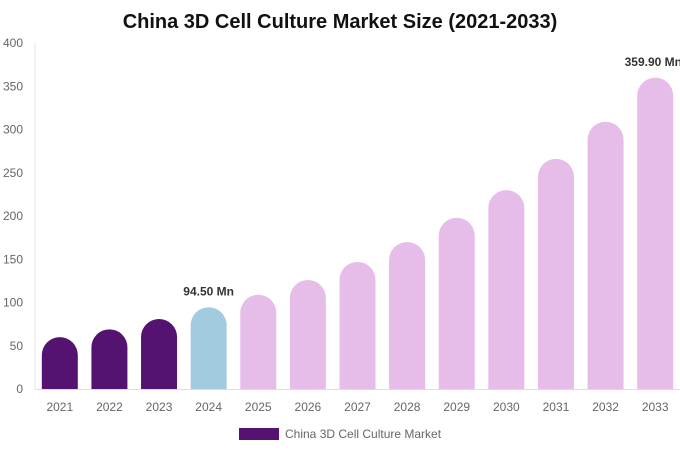  I want to click on x-tick-label: 2033, so click(655, 407).